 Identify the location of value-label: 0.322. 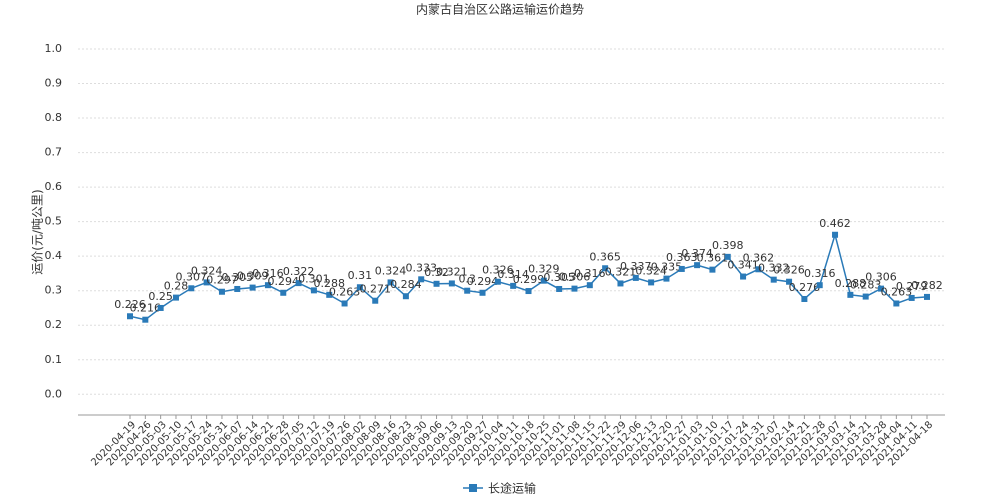
(299, 271).